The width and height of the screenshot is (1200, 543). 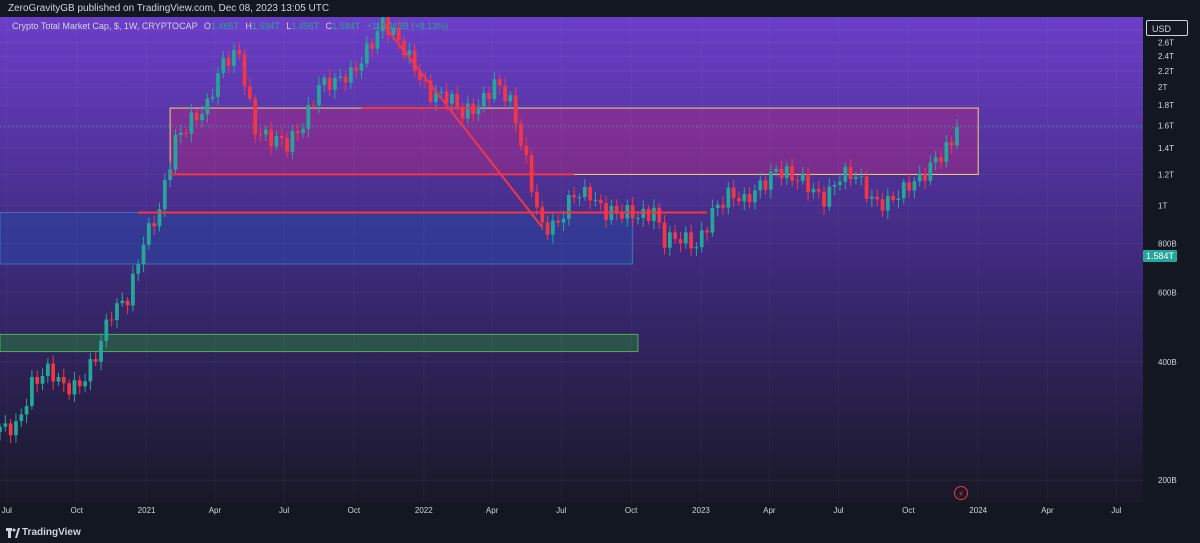 I want to click on low-zone, so click(x=319, y=343).